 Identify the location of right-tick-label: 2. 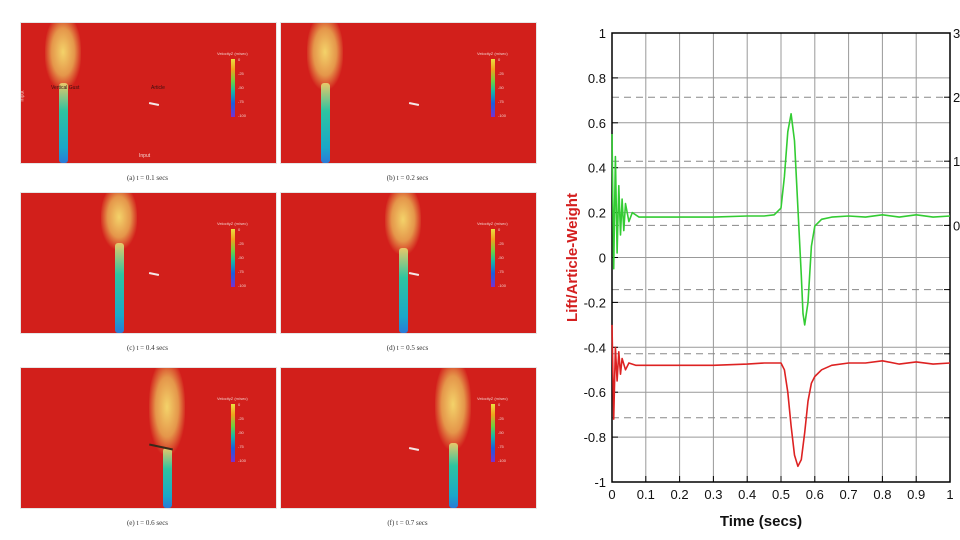
(956, 97).